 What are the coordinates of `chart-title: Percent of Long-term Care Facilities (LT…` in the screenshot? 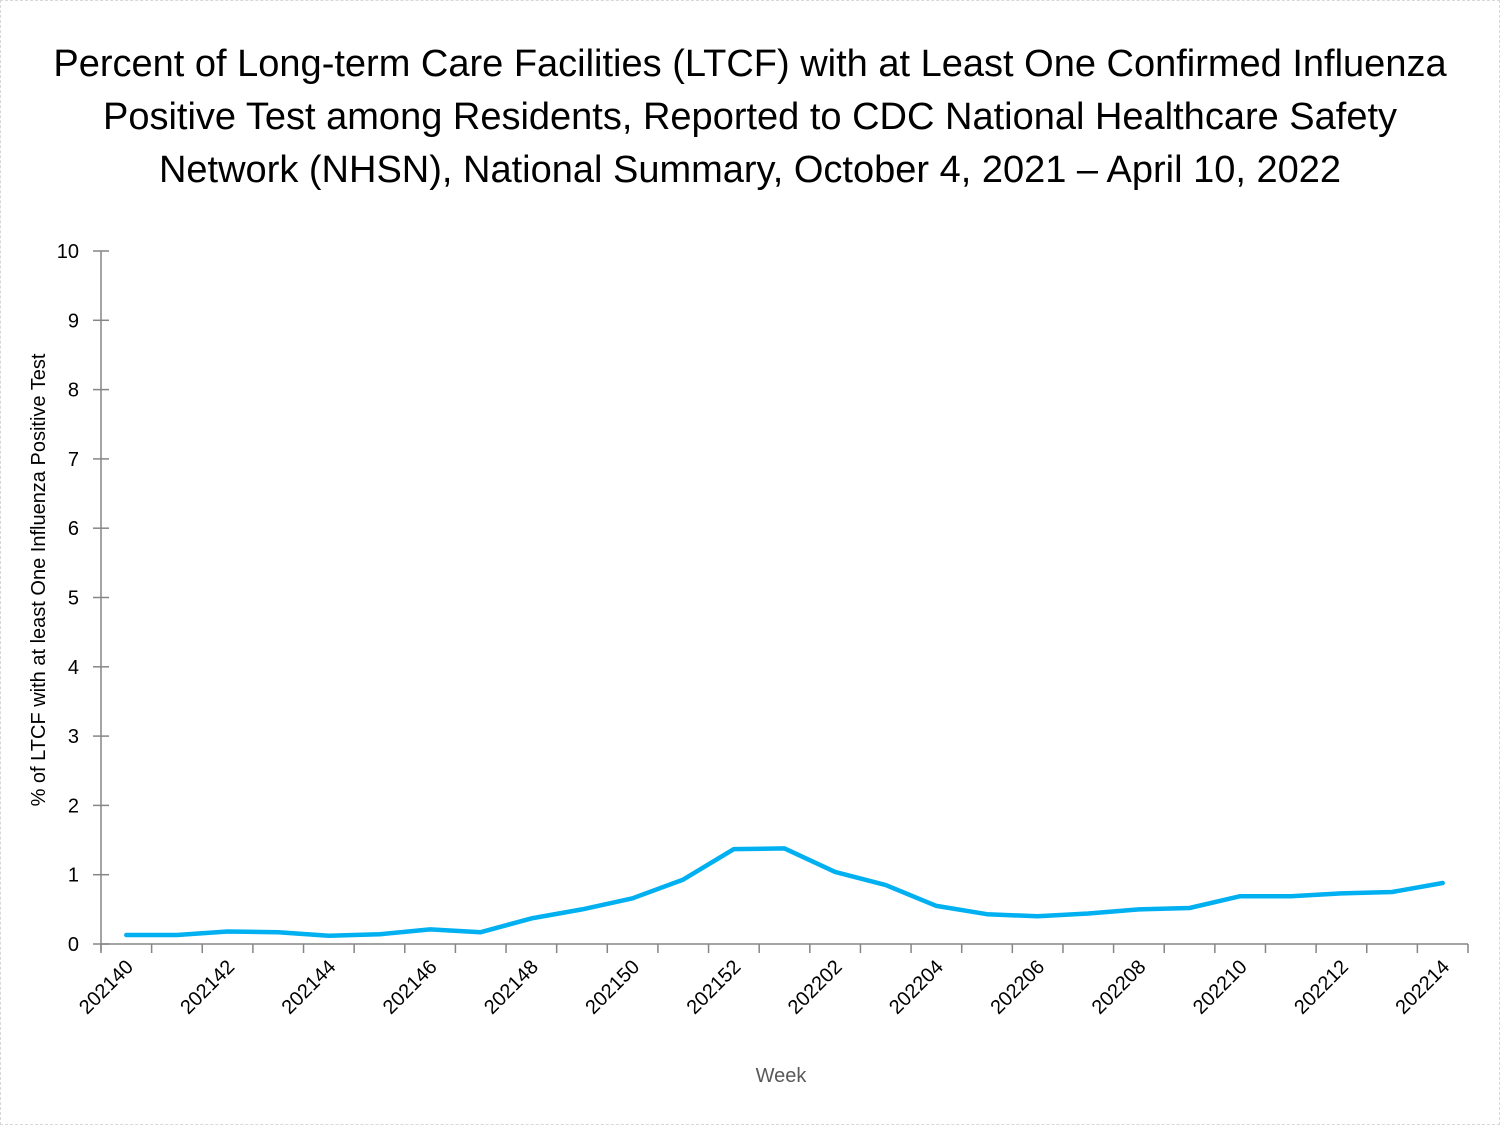 It's located at (750, 117).